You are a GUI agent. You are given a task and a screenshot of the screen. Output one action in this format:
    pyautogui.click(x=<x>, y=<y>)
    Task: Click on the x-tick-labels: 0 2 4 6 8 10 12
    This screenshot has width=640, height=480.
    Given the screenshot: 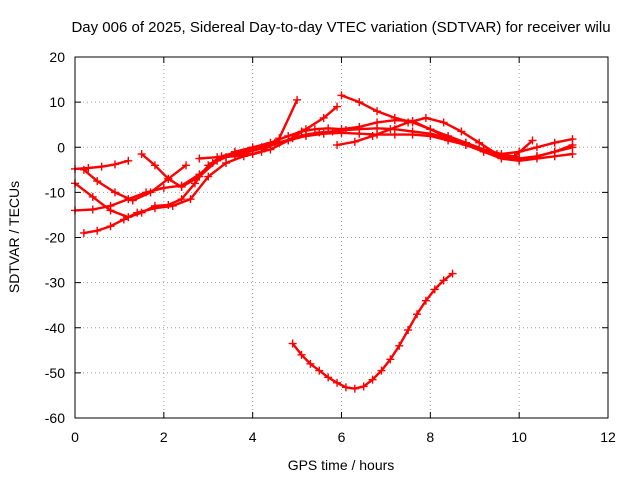 What is the action you would take?
    pyautogui.click(x=343, y=437)
    